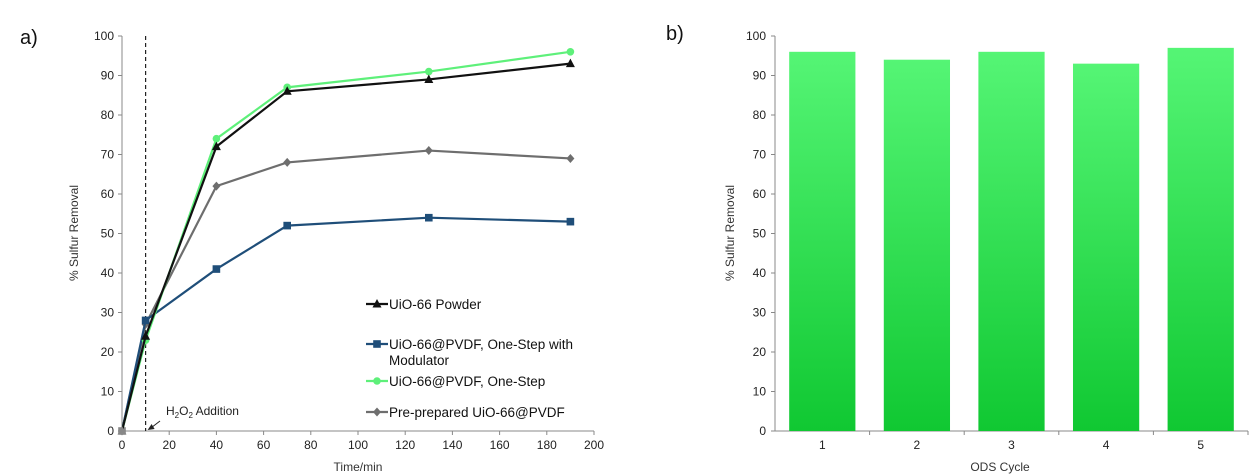 The image size is (1251, 475). What do you see at coordinates (108, 313) in the screenshot?
I see `chart-a-y-tick-label: 30` at bounding box center [108, 313].